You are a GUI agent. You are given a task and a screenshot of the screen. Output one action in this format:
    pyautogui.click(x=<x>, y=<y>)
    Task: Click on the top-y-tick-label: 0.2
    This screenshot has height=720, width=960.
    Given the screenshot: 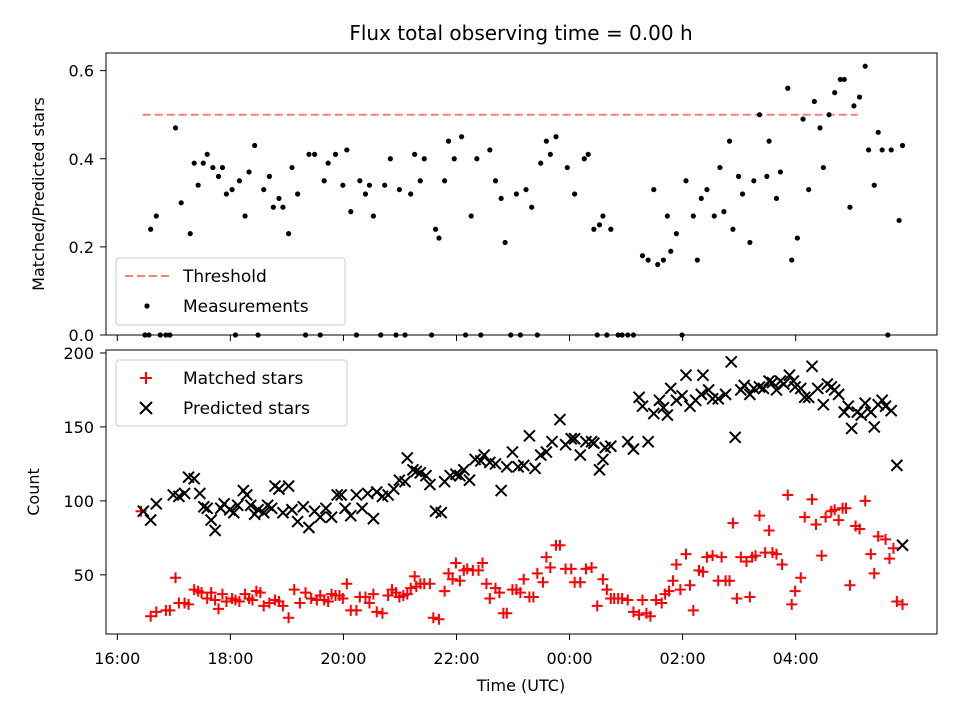 What is the action you would take?
    pyautogui.click(x=81, y=247)
    